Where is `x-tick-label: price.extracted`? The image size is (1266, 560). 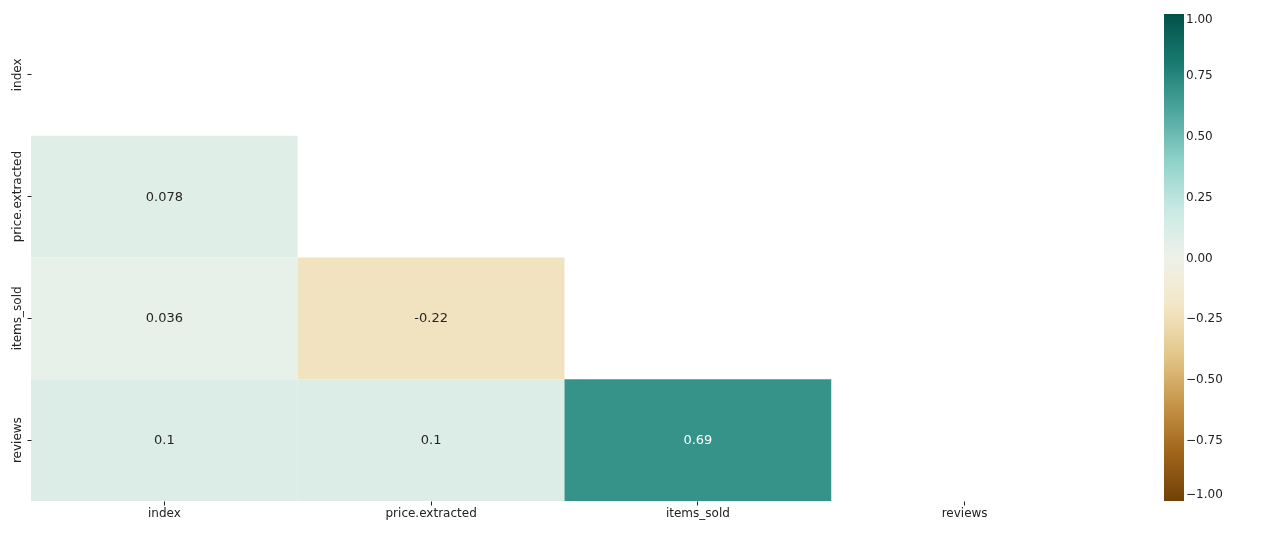 x-tick-label: price.extracted is located at coordinates (431, 512).